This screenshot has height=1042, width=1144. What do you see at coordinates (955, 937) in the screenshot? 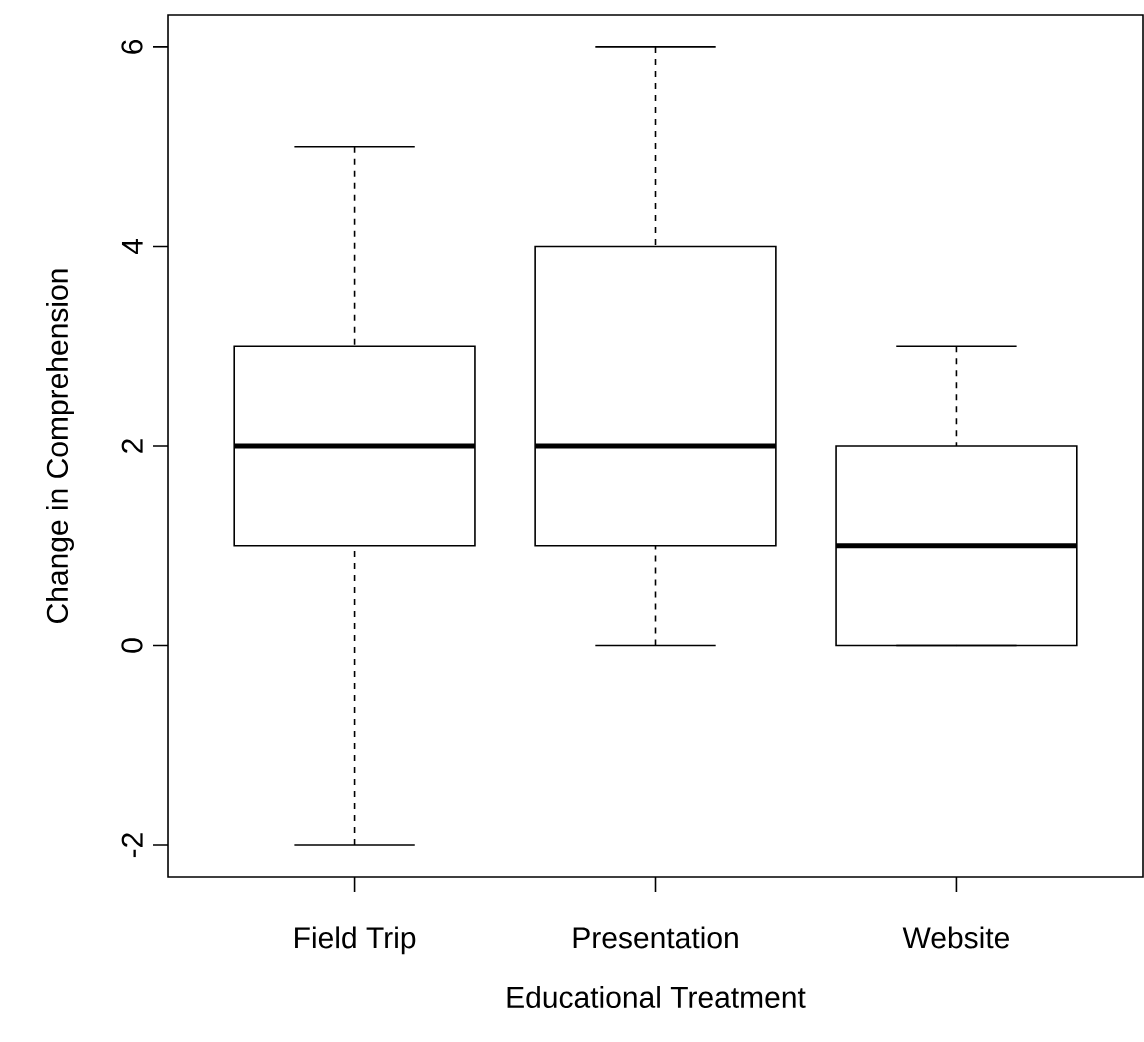
I see `x-tick-label: Website` at bounding box center [955, 937].